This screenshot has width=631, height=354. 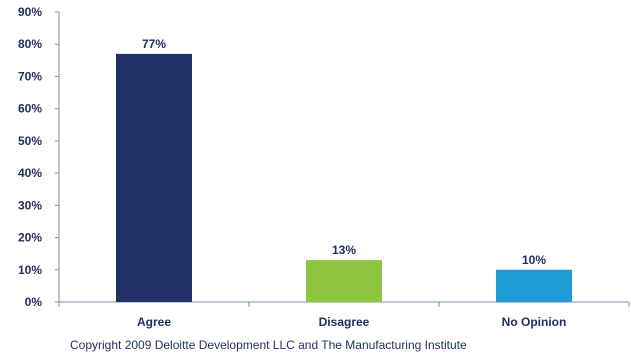 What do you see at coordinates (344, 304) in the screenshot?
I see `x-axis-ticks` at bounding box center [344, 304].